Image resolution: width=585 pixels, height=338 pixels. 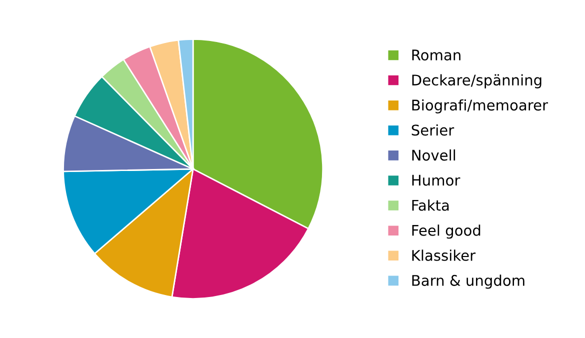 I want to click on legend-label: Serier, so click(x=433, y=130).